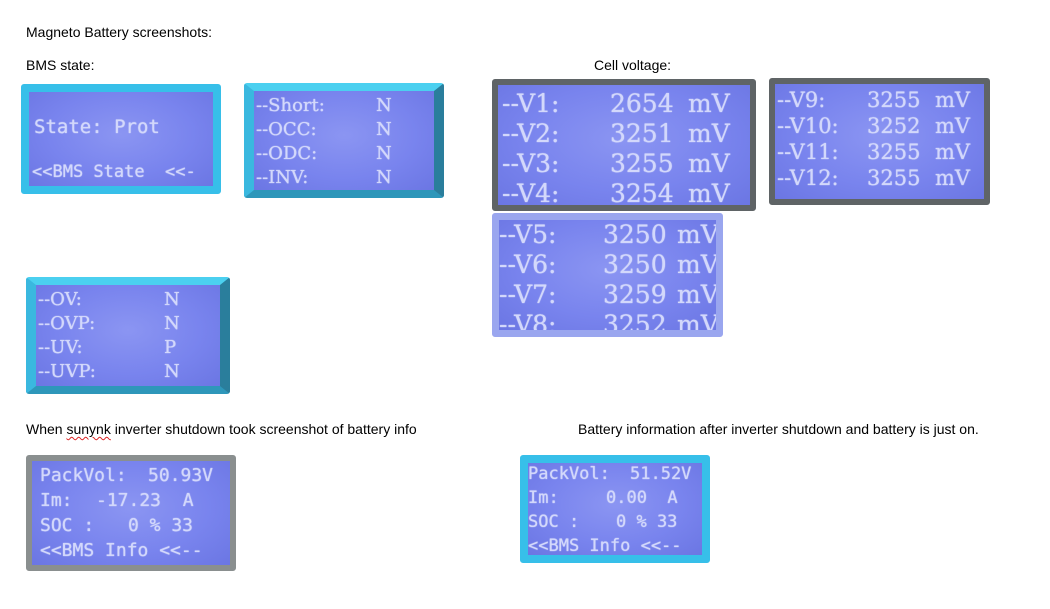  Describe the element at coordinates (67, 525) in the screenshot. I see `soc-label: SOC :` at that location.